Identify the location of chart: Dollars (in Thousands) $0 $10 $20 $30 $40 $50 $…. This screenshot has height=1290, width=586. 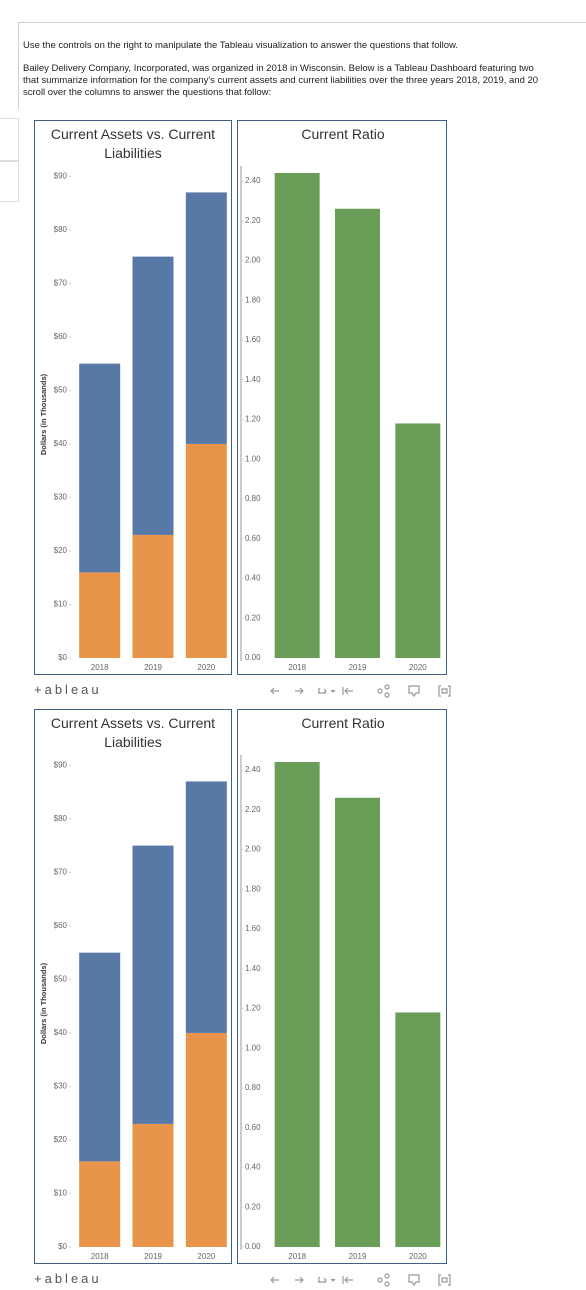
(133, 986).